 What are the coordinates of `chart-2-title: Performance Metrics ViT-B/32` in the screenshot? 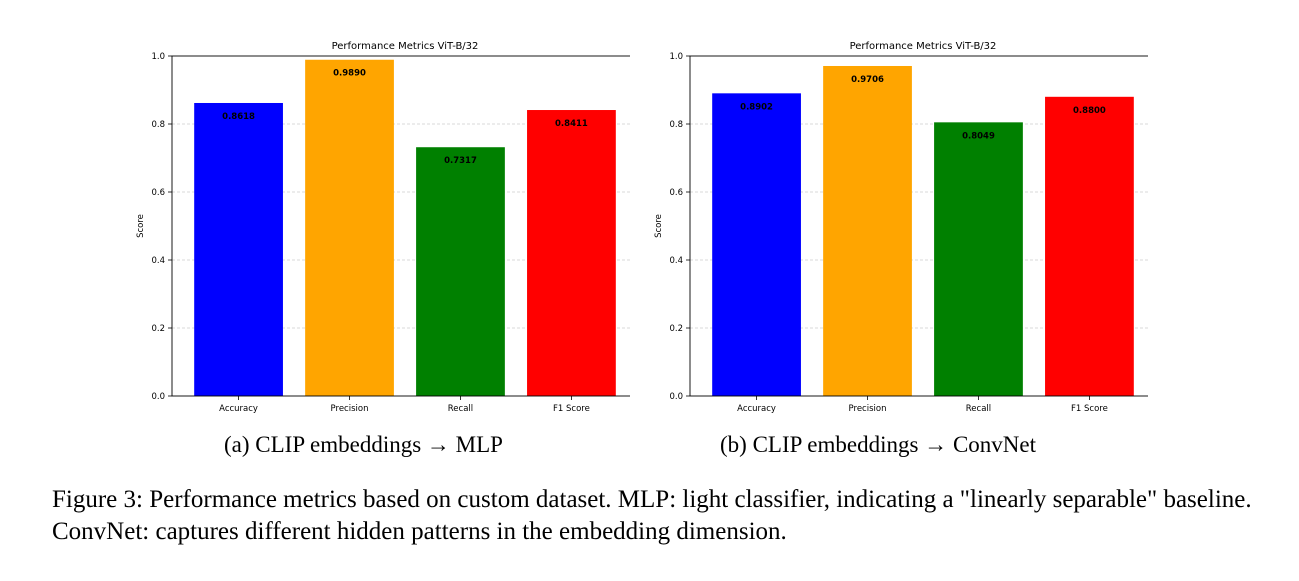 It's located at (923, 46).